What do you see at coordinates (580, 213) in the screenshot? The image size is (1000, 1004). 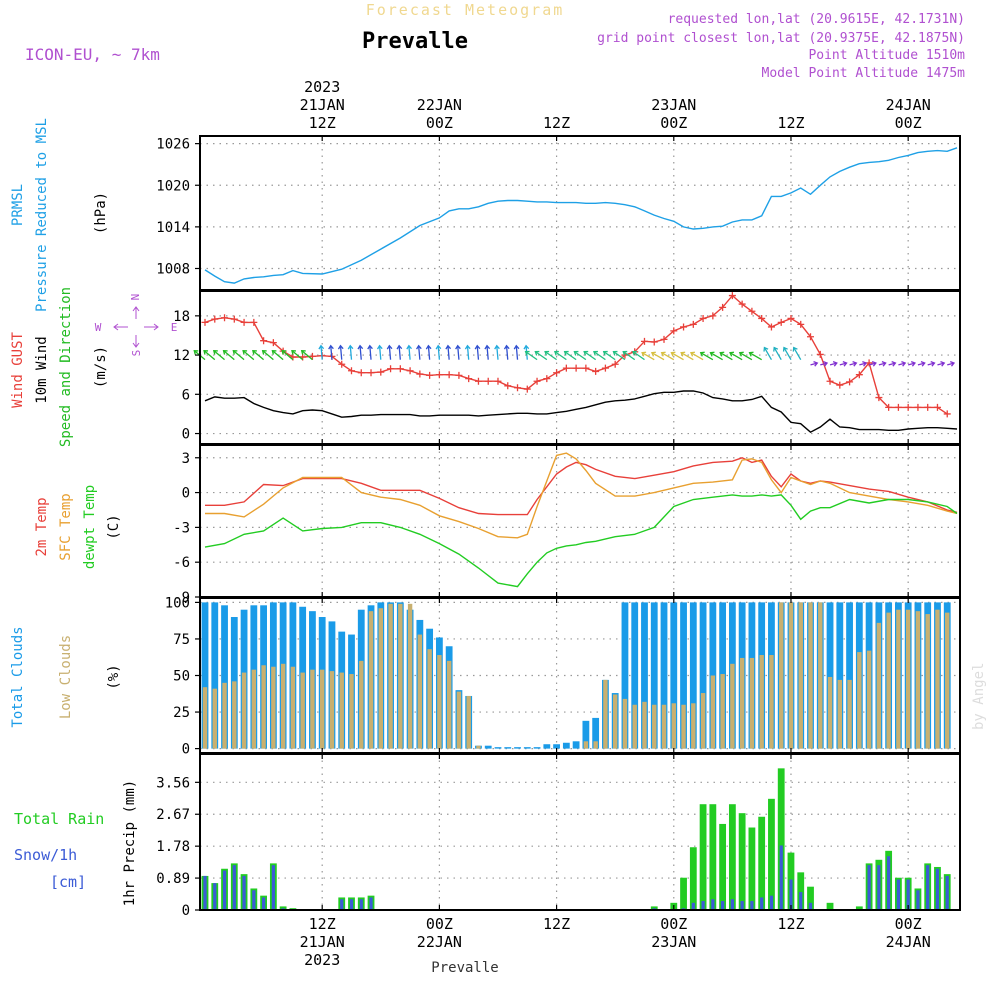 I see `pressure-panel-frame` at bounding box center [580, 213].